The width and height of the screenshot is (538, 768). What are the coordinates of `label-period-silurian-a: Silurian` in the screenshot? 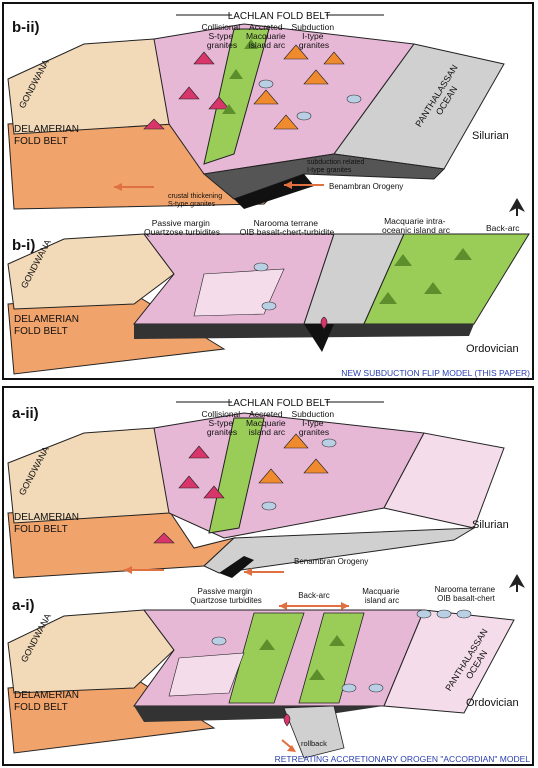 It's located at (490, 525).